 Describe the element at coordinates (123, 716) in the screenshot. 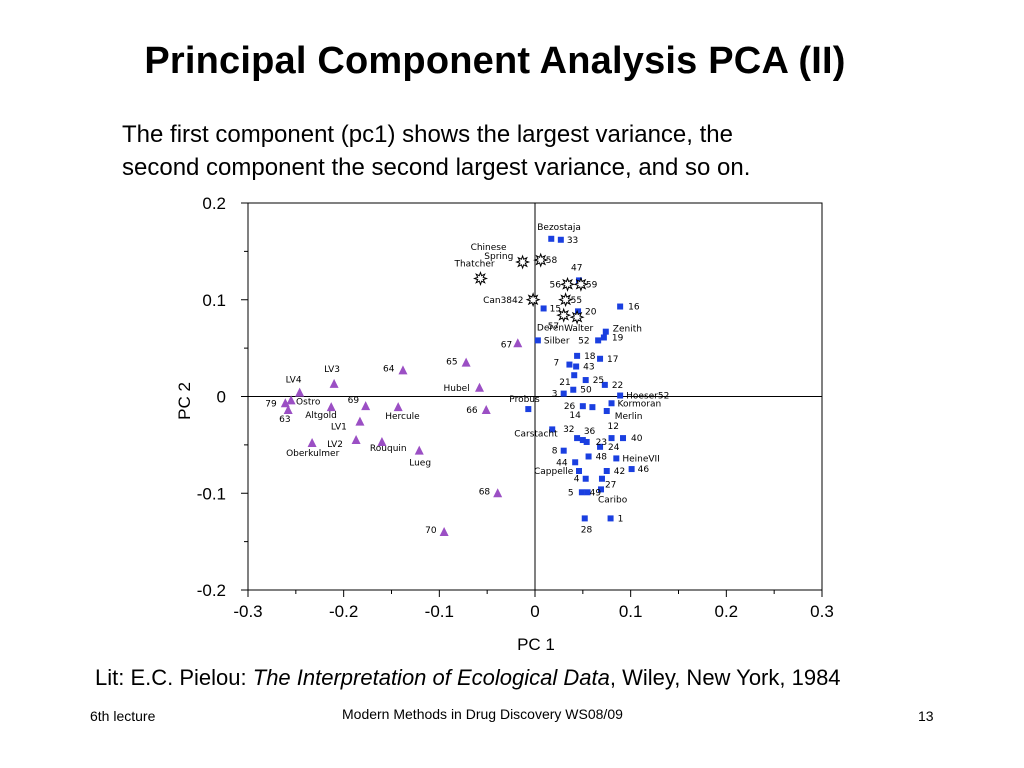

I see `footer-lecture: 6th lecture` at that location.